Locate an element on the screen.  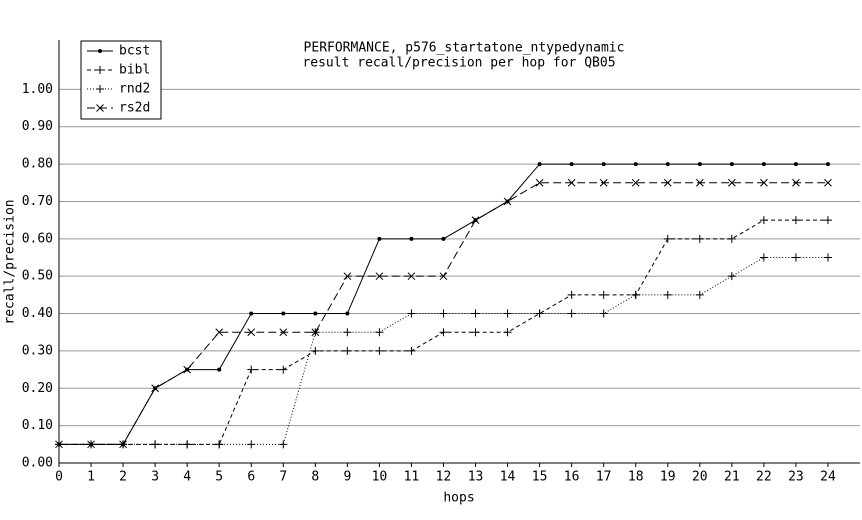
x-tick-label: 0 is located at coordinates (59, 477).